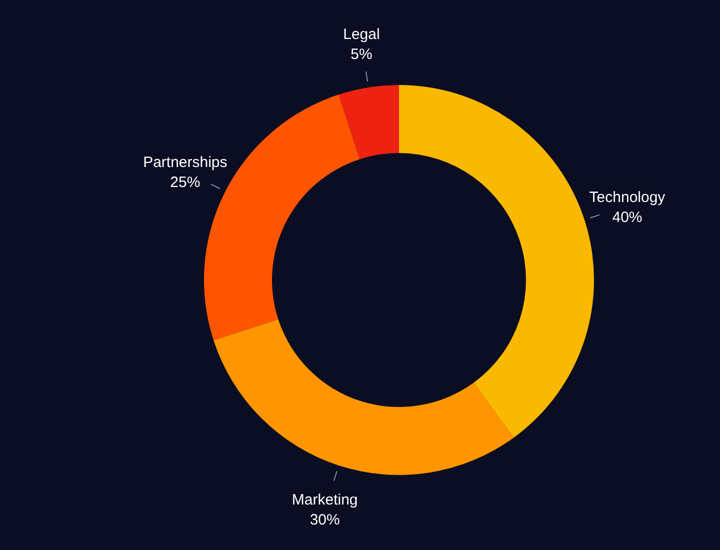 The height and width of the screenshot is (550, 720). What do you see at coordinates (361, 54) in the screenshot?
I see `data-label: 5%` at bounding box center [361, 54].